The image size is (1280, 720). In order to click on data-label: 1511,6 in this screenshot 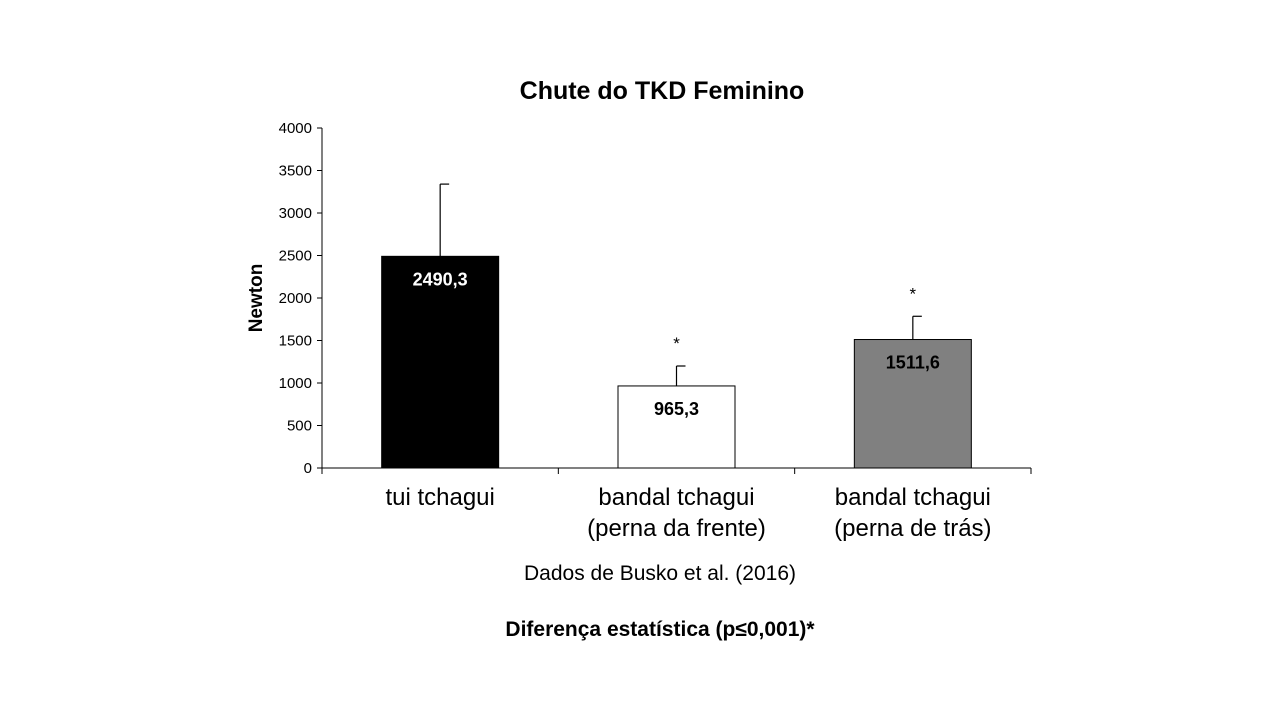, I will do `click(913, 363)`.